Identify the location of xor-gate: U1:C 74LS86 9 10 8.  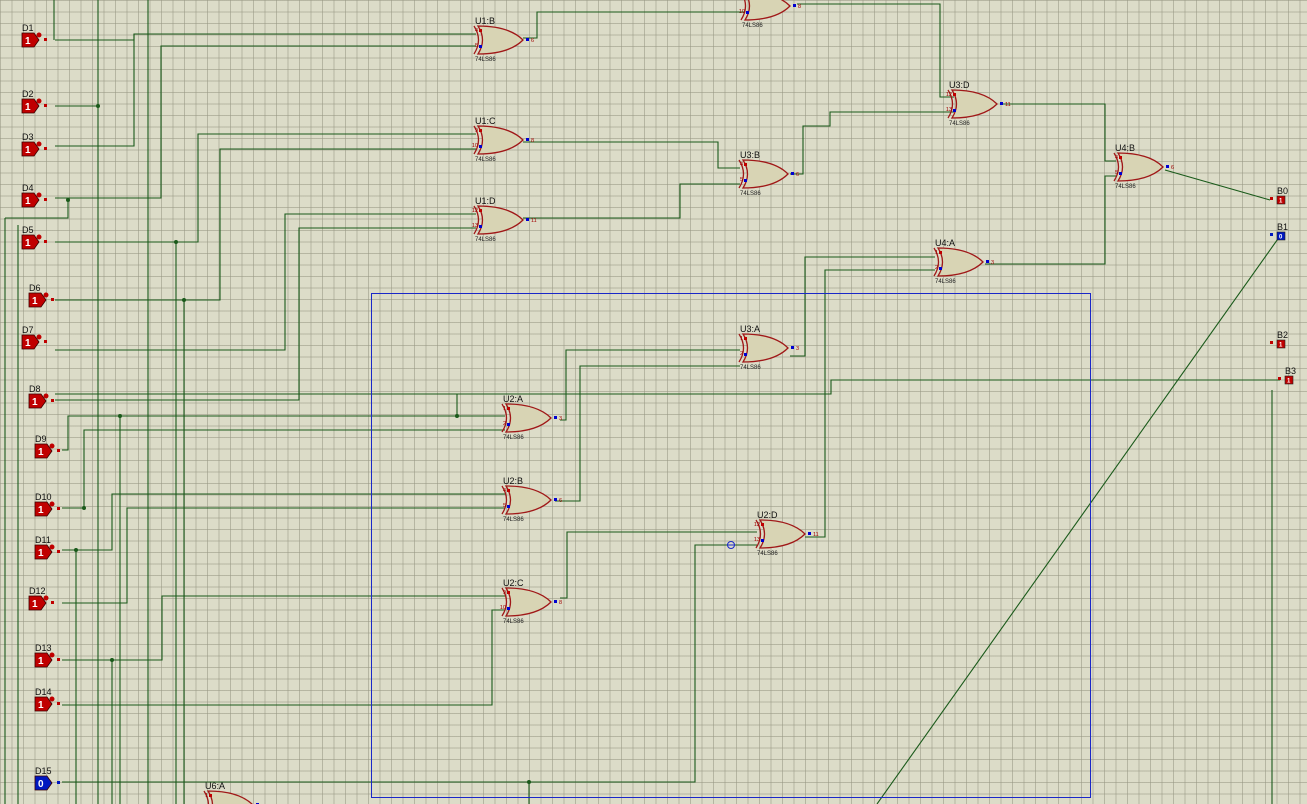
(503, 139).